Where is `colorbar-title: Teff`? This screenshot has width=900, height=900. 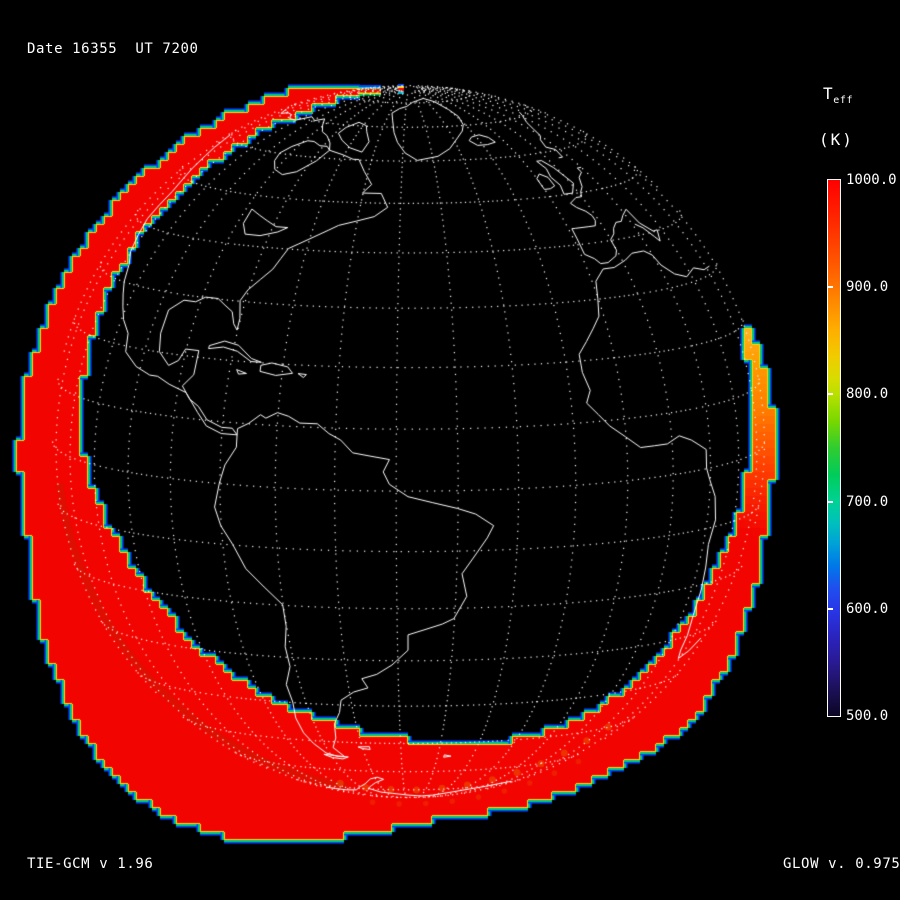
colorbar-title: Teff is located at coordinates (838, 95).